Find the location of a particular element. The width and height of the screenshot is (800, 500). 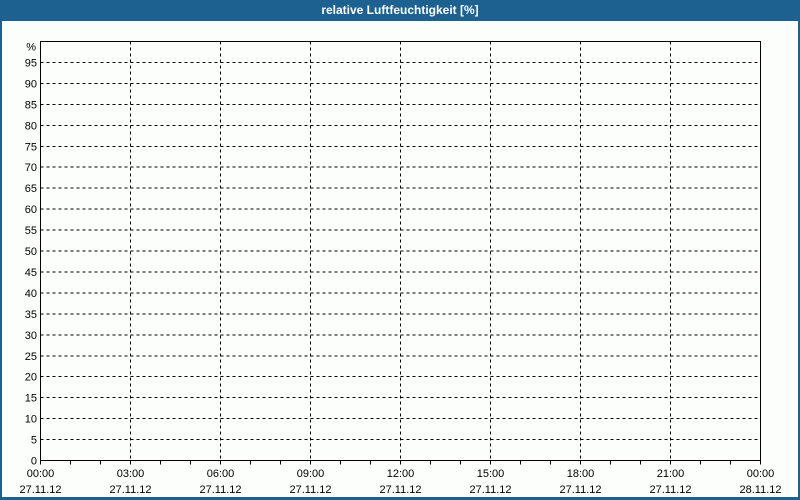

y-tick-label: 0 is located at coordinates (34, 462).